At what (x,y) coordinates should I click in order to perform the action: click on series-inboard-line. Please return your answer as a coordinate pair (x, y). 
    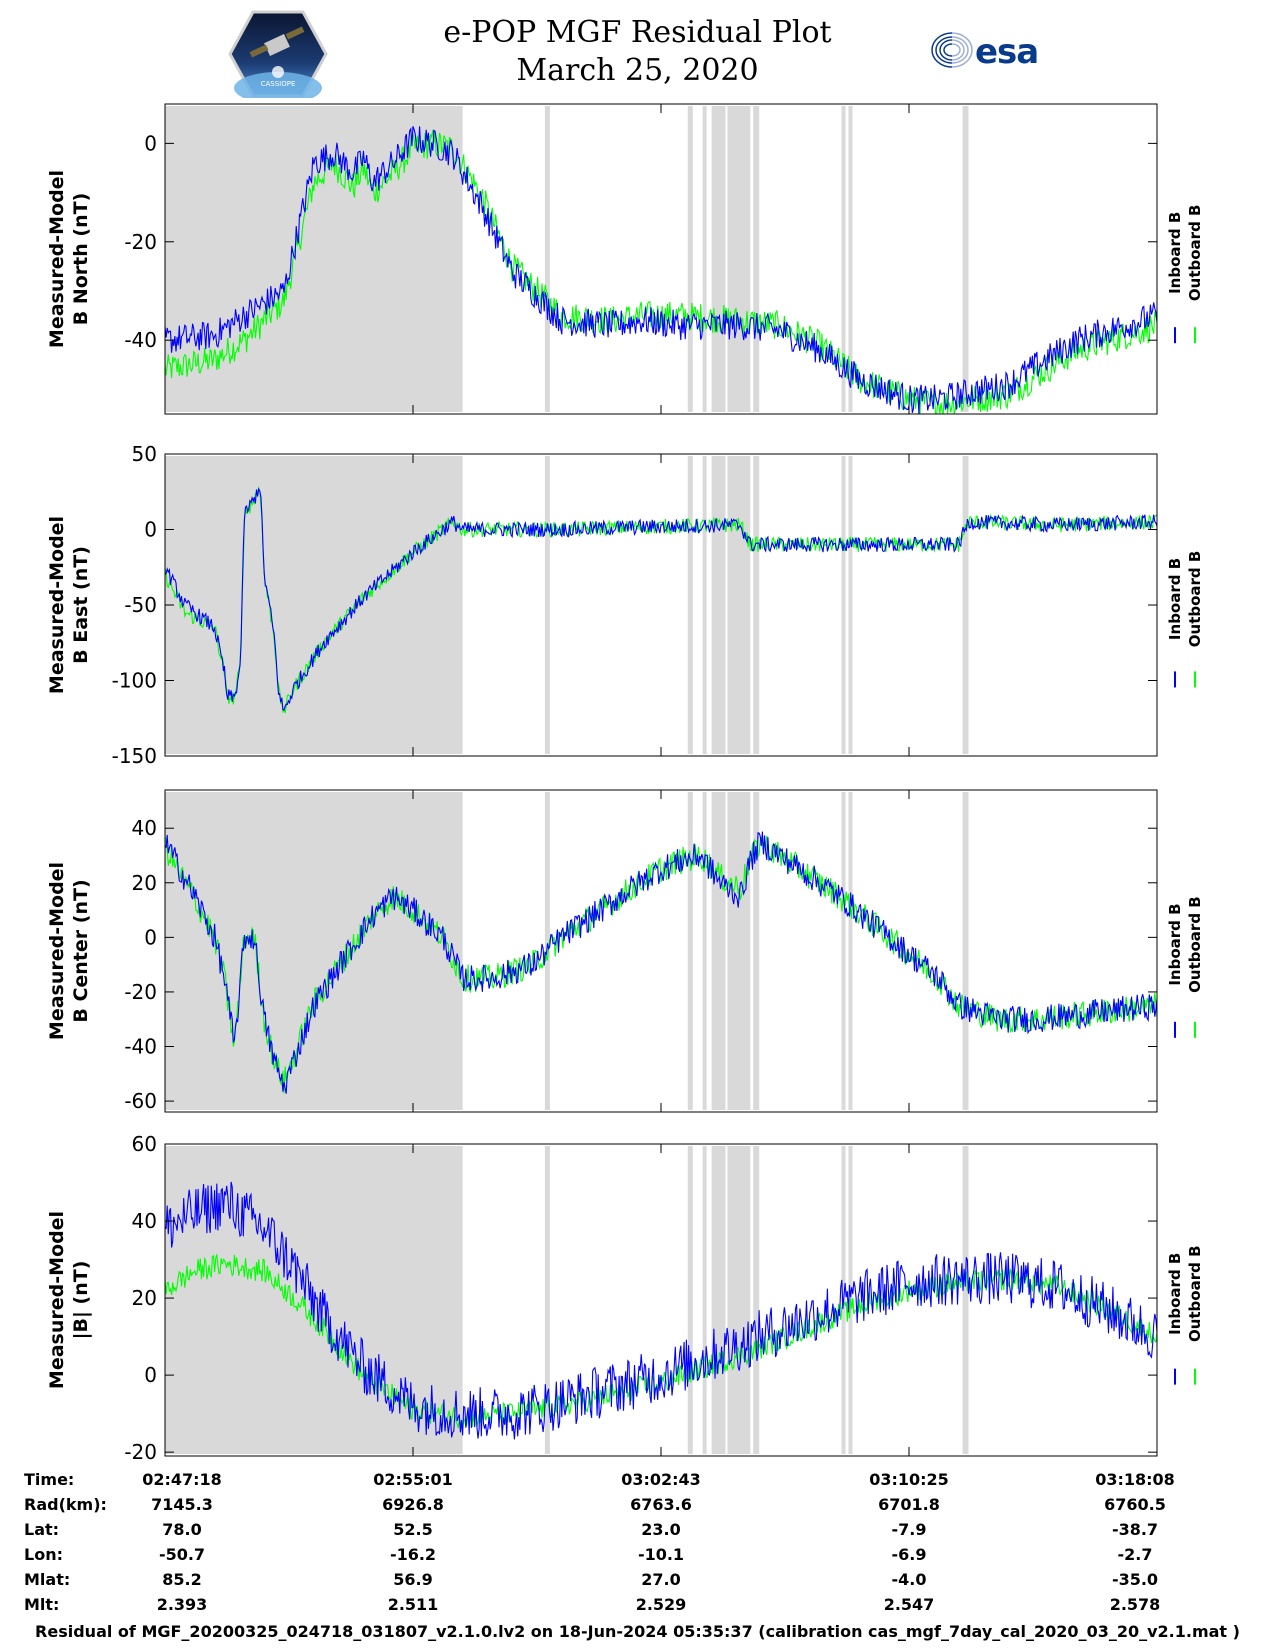
    Looking at the image, I should click on (661, 599).